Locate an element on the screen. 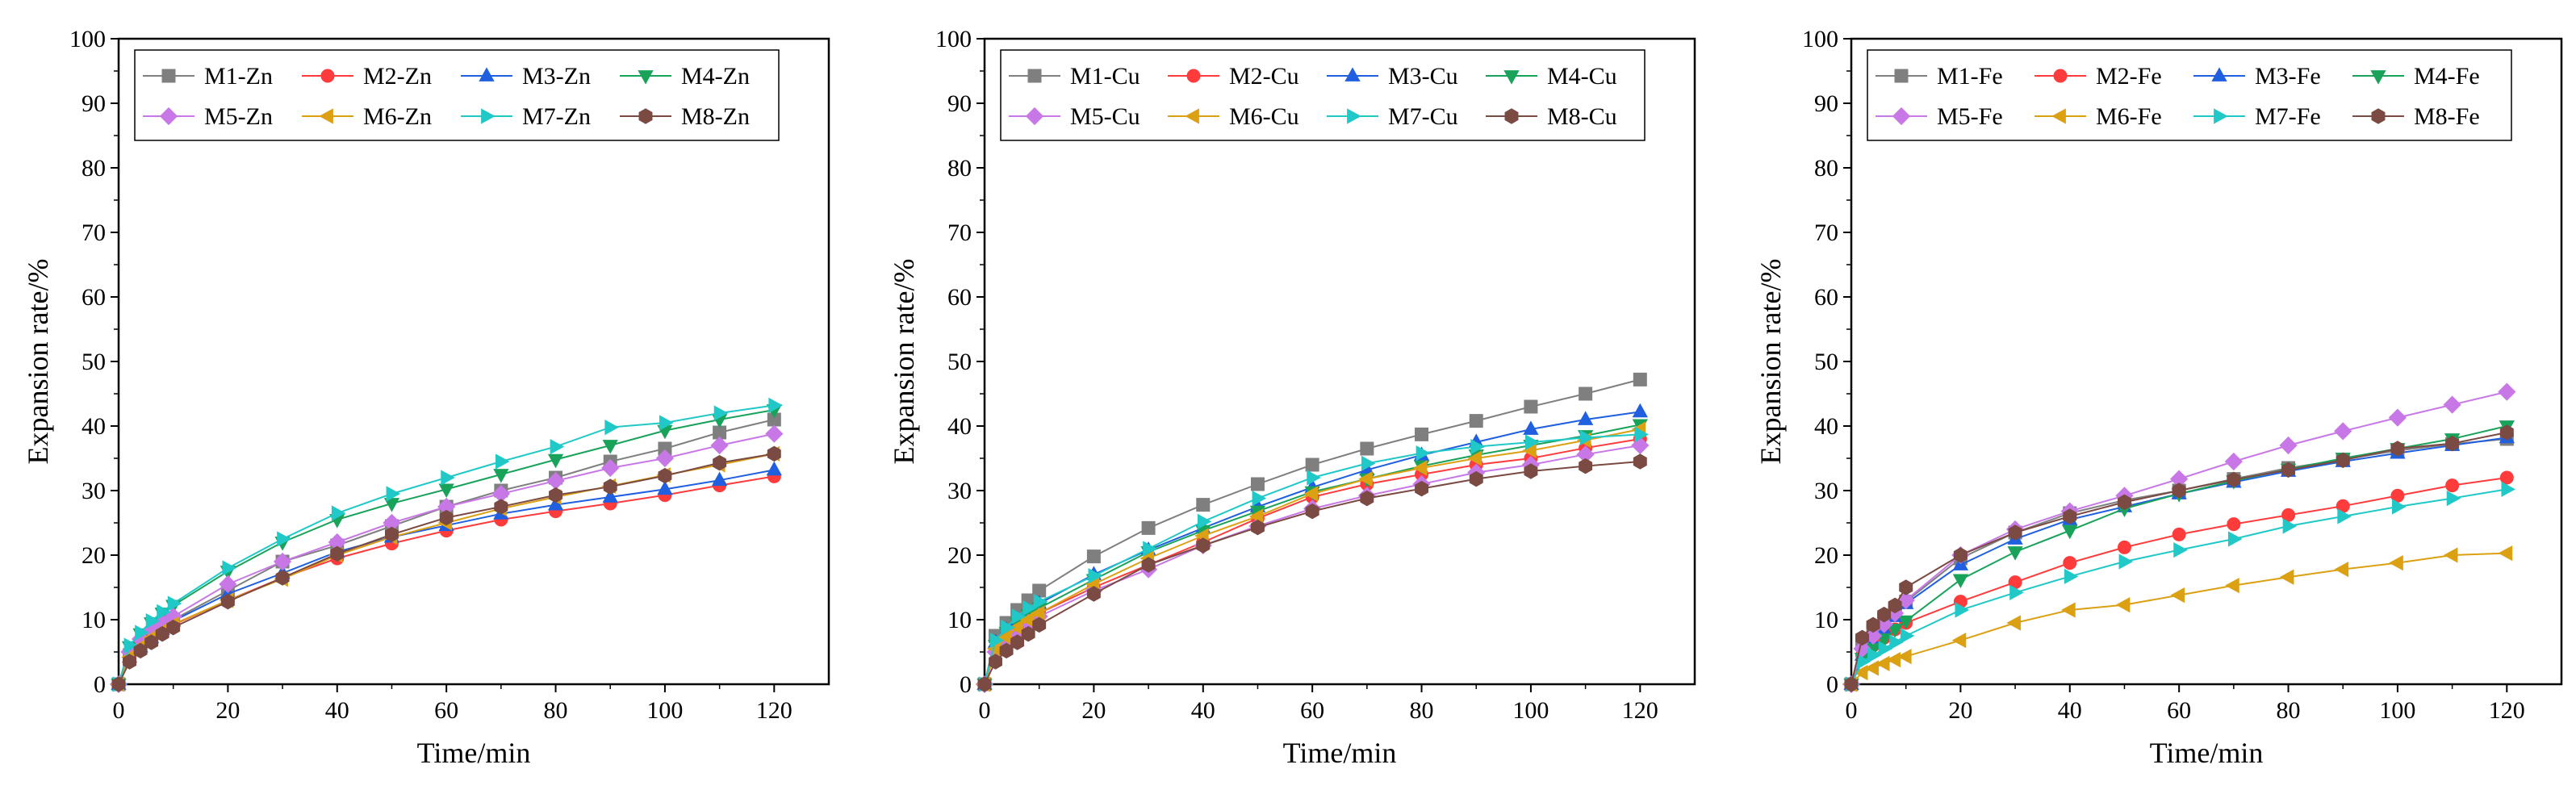 This screenshot has width=2576, height=798. legend-entry-label: M3-Cu is located at coordinates (1423, 77).